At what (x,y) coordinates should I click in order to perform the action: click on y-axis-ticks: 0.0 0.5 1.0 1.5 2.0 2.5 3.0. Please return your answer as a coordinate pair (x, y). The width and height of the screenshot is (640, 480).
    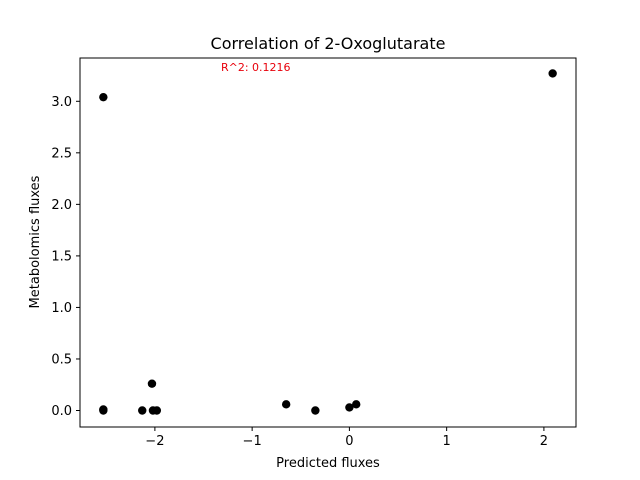
    Looking at the image, I should click on (65, 257).